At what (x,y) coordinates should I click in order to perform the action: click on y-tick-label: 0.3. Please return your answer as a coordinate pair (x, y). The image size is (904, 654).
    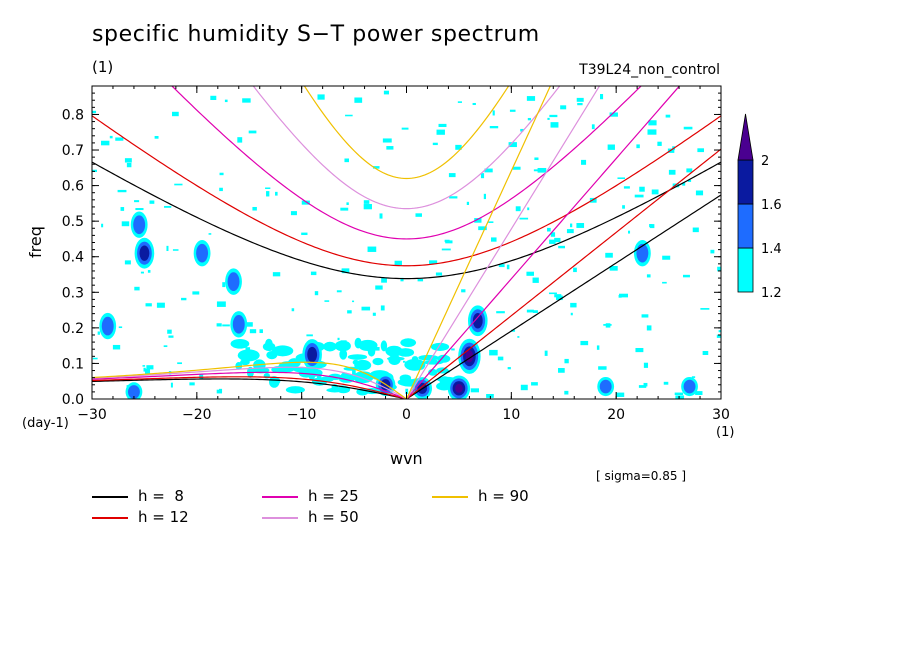
    Looking at the image, I should click on (73, 293).